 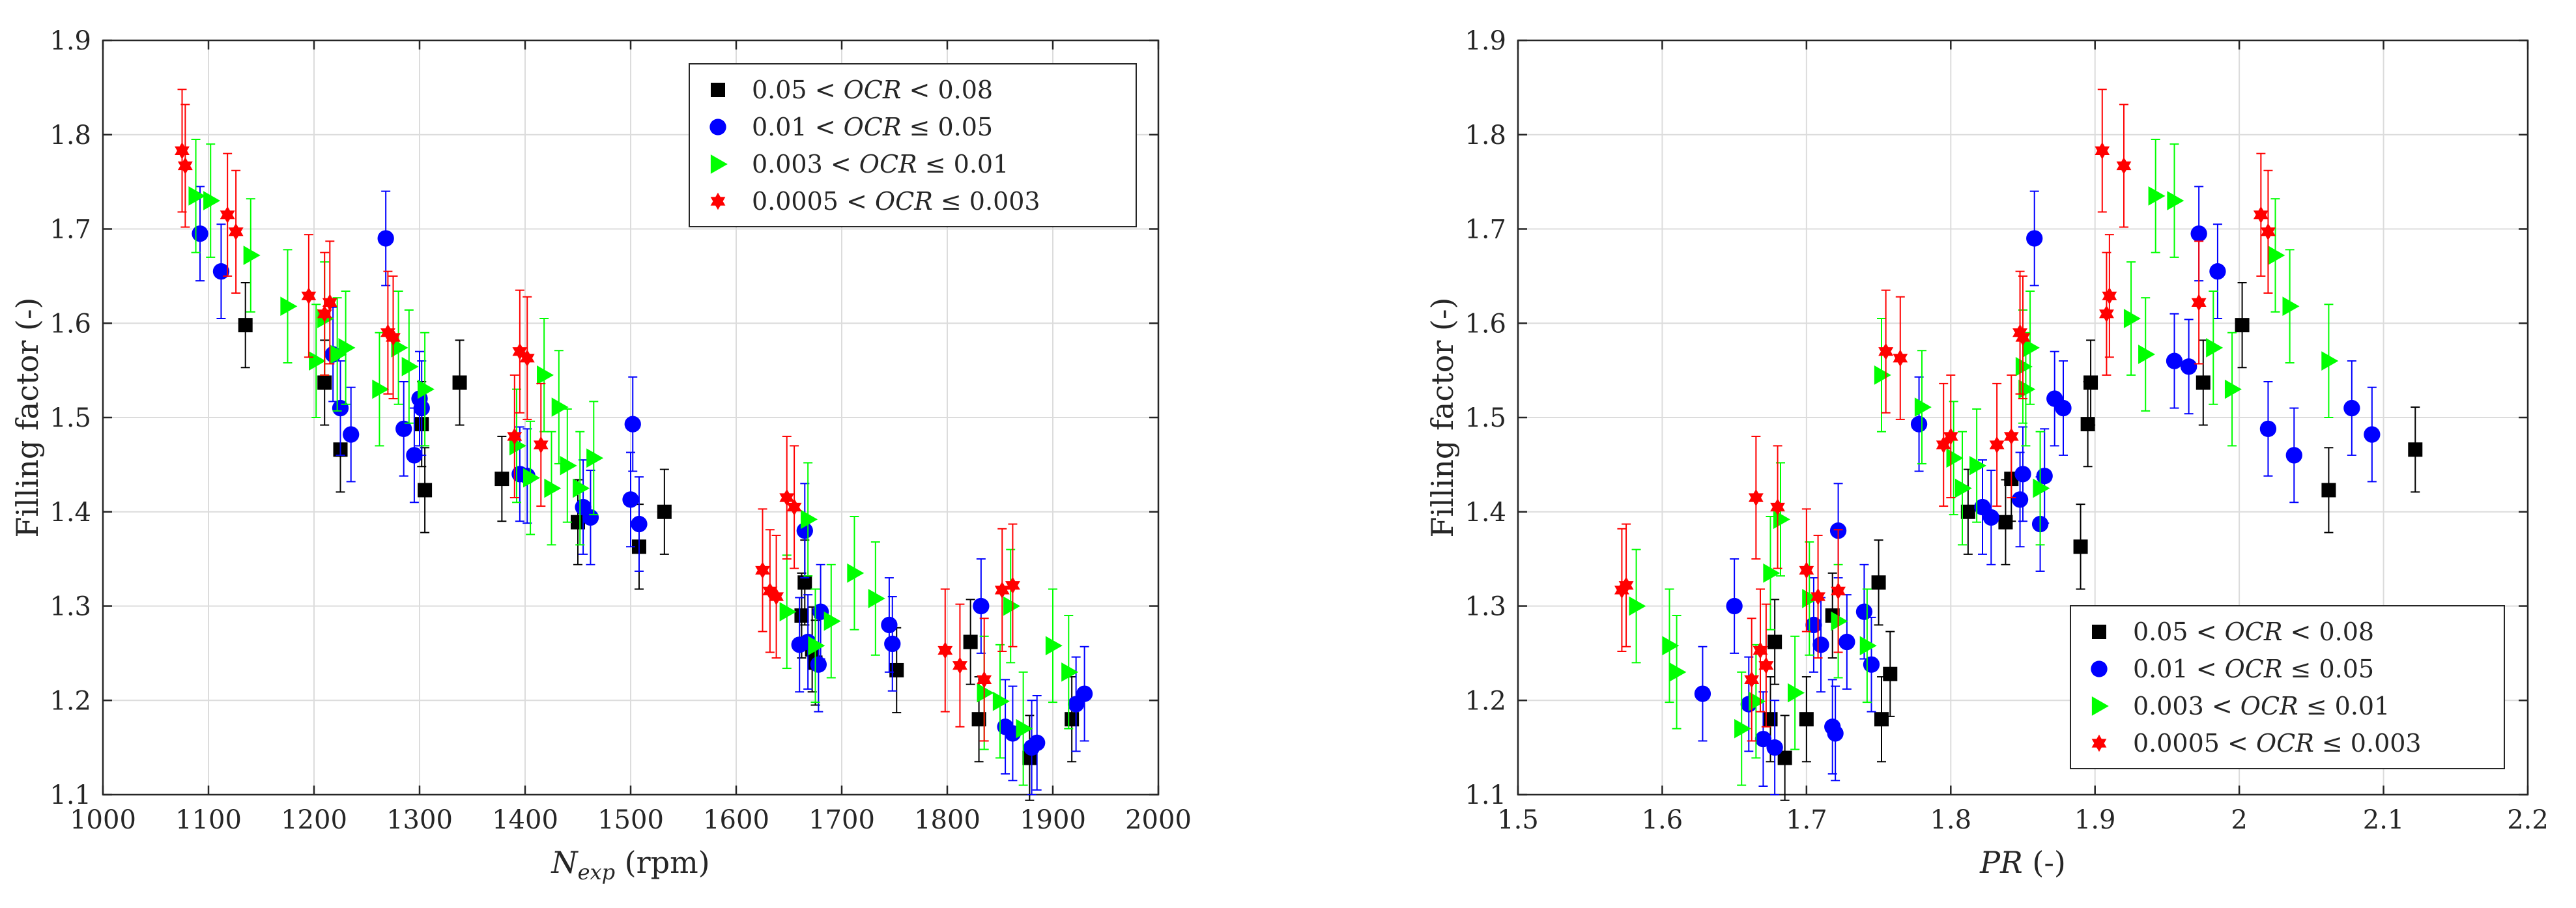 I want to click on legend-label-post: ≤ 0.003, so click(x=2368, y=743).